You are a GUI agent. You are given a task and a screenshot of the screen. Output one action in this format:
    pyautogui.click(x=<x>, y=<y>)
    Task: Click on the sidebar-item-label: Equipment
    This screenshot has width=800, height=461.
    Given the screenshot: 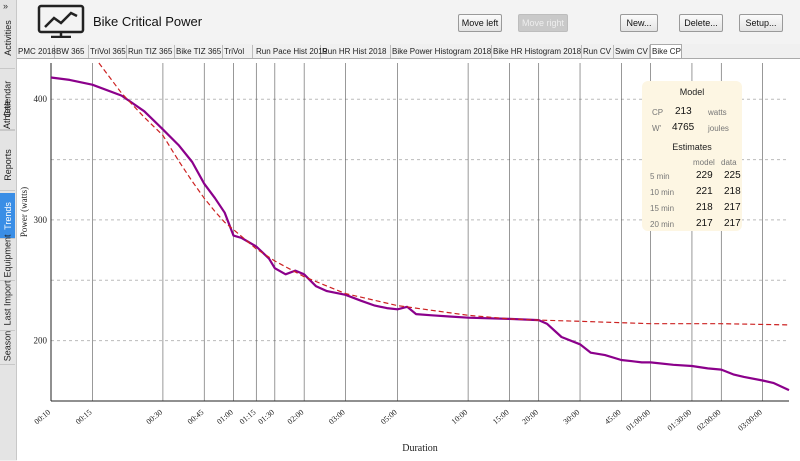 What is the action you would take?
    pyautogui.click(x=7, y=256)
    